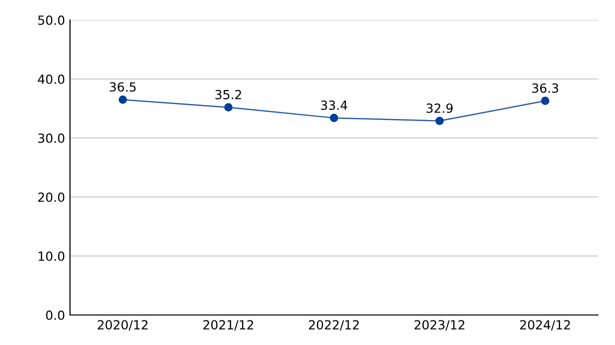 This screenshot has height=345, width=615. I want to click on data-label: 32.9, so click(439, 108).